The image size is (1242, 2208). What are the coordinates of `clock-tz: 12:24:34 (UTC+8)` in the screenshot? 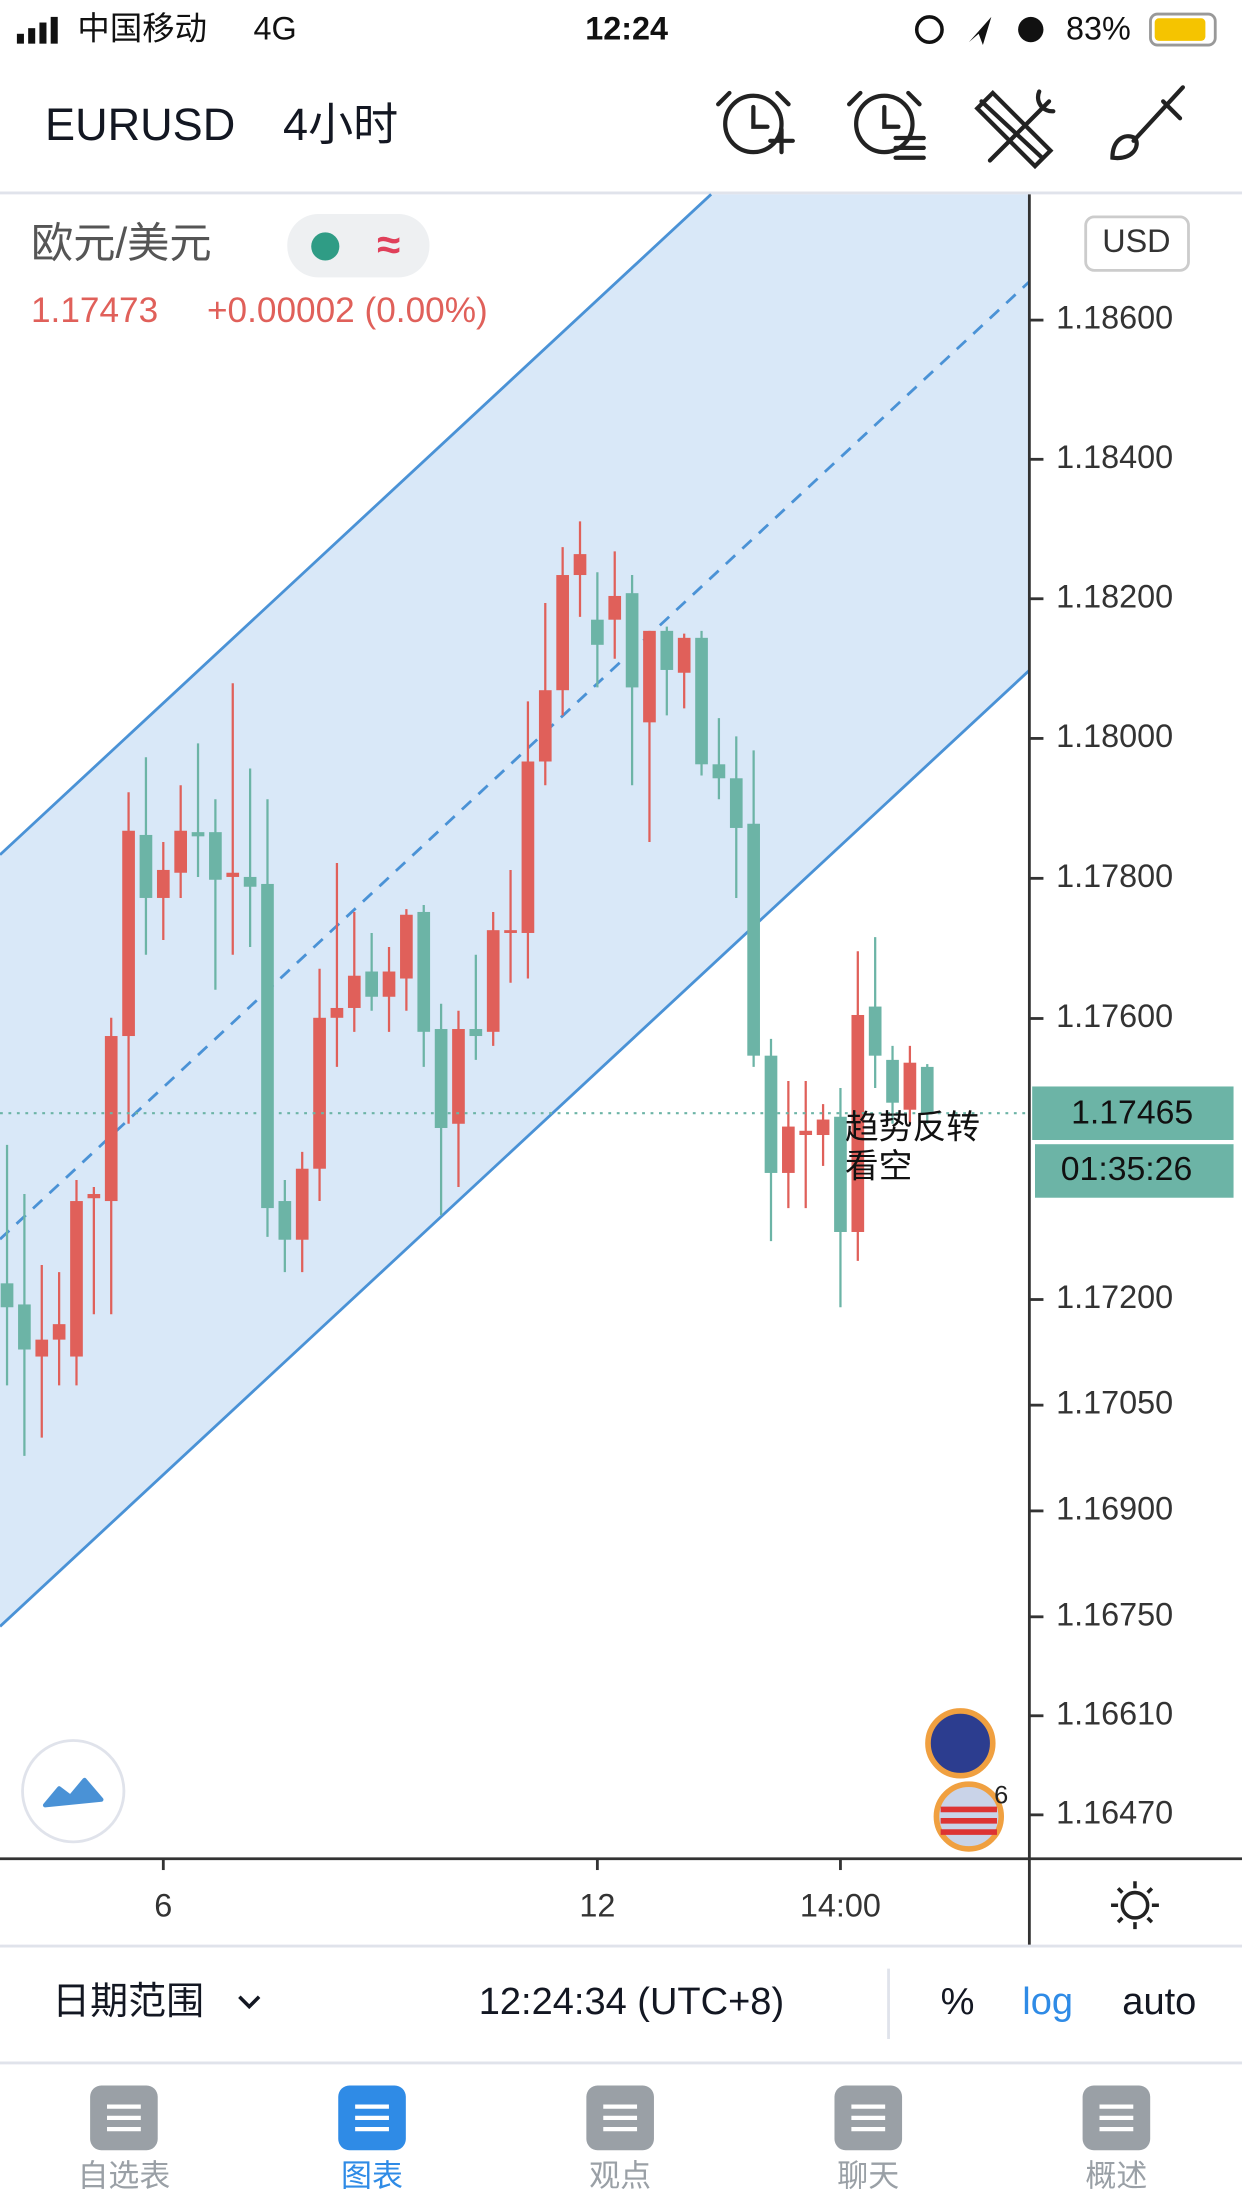 It's located at (631, 2002).